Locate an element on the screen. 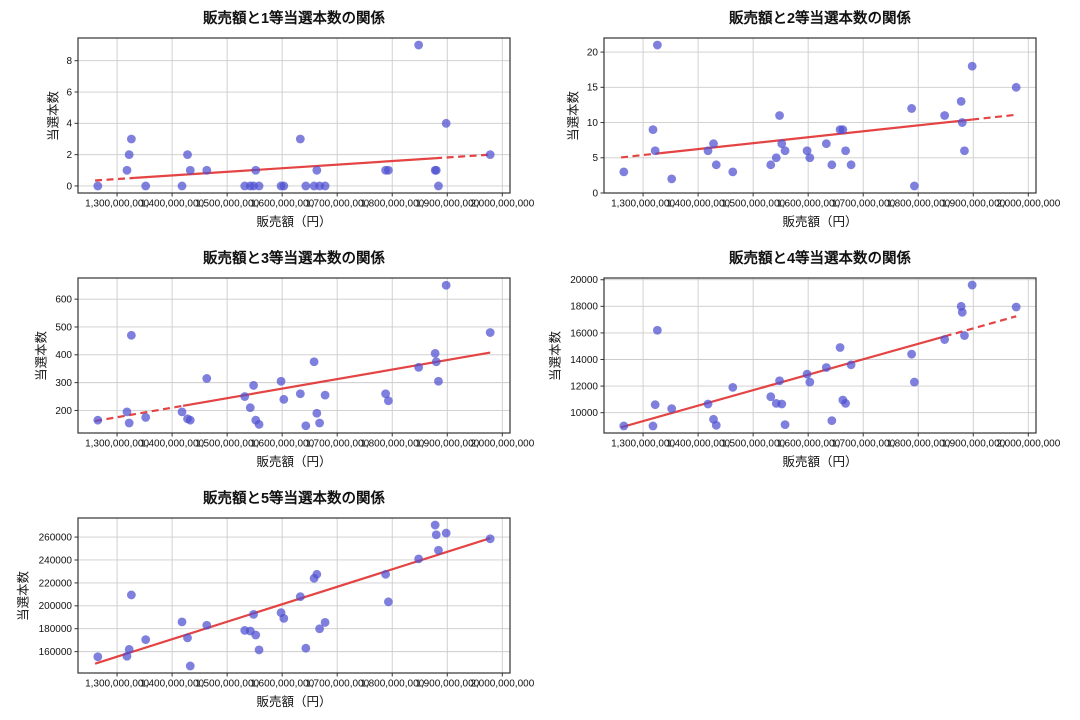 This screenshot has width=1080, height=720. chart-title: 販売額と5等当選本数の関係 is located at coordinates (294, 499).